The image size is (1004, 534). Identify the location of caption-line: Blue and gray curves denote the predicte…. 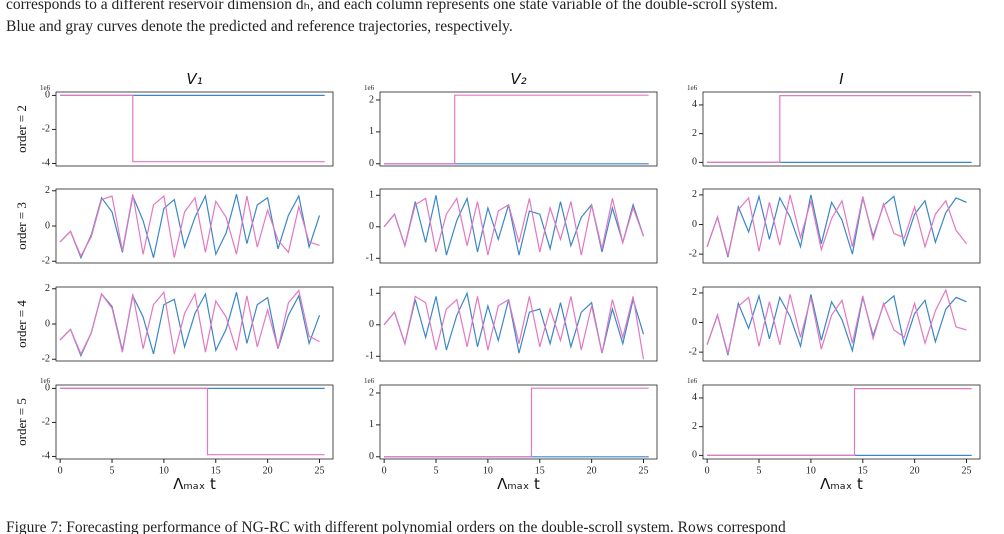
(259, 26).